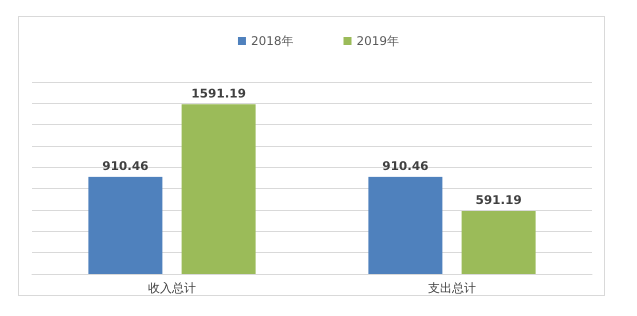 This screenshot has height=316, width=637. What do you see at coordinates (498, 199) in the screenshot?
I see `data-label: 591.19` at bounding box center [498, 199].